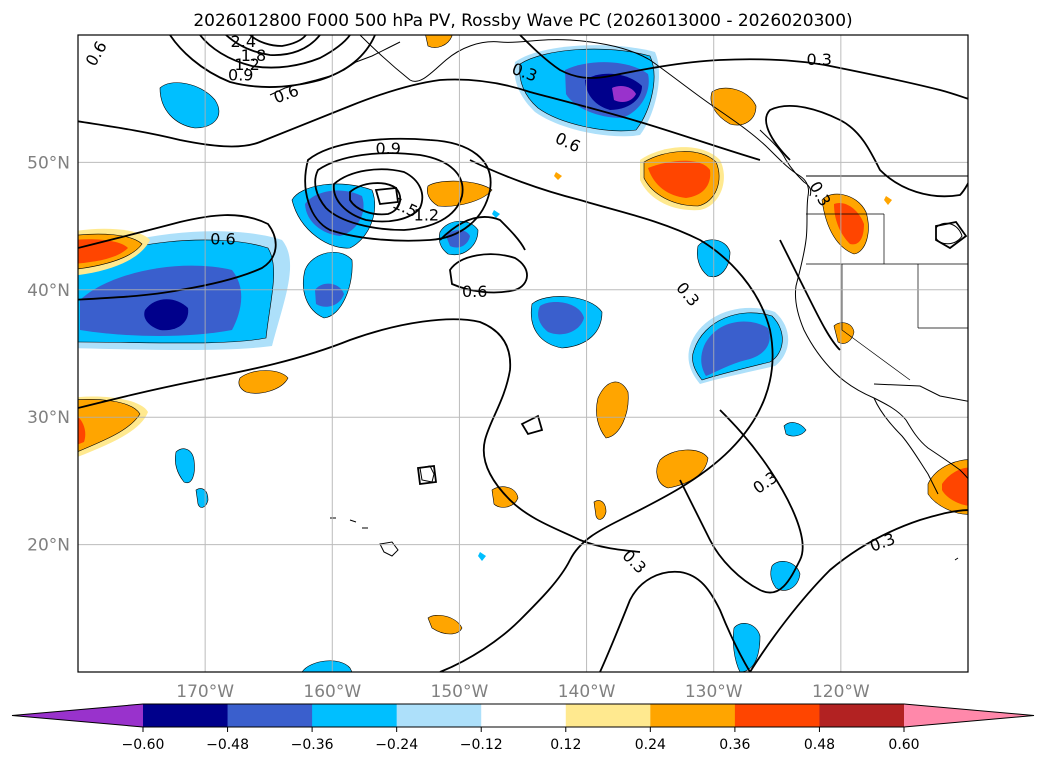  What do you see at coordinates (109, 425) in the screenshot?
I see `shade-pos-west-b-mid` at bounding box center [109, 425].